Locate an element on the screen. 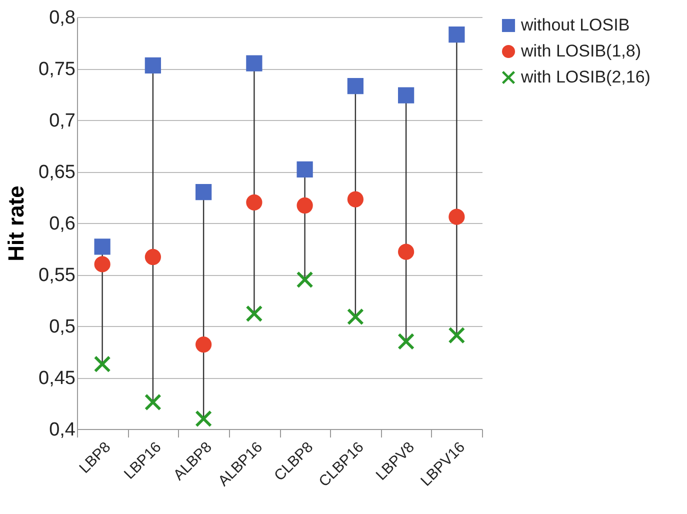 Image resolution: width=687 pixels, height=514 pixels. y-tick-label: 0,8 is located at coordinates (62, 18).